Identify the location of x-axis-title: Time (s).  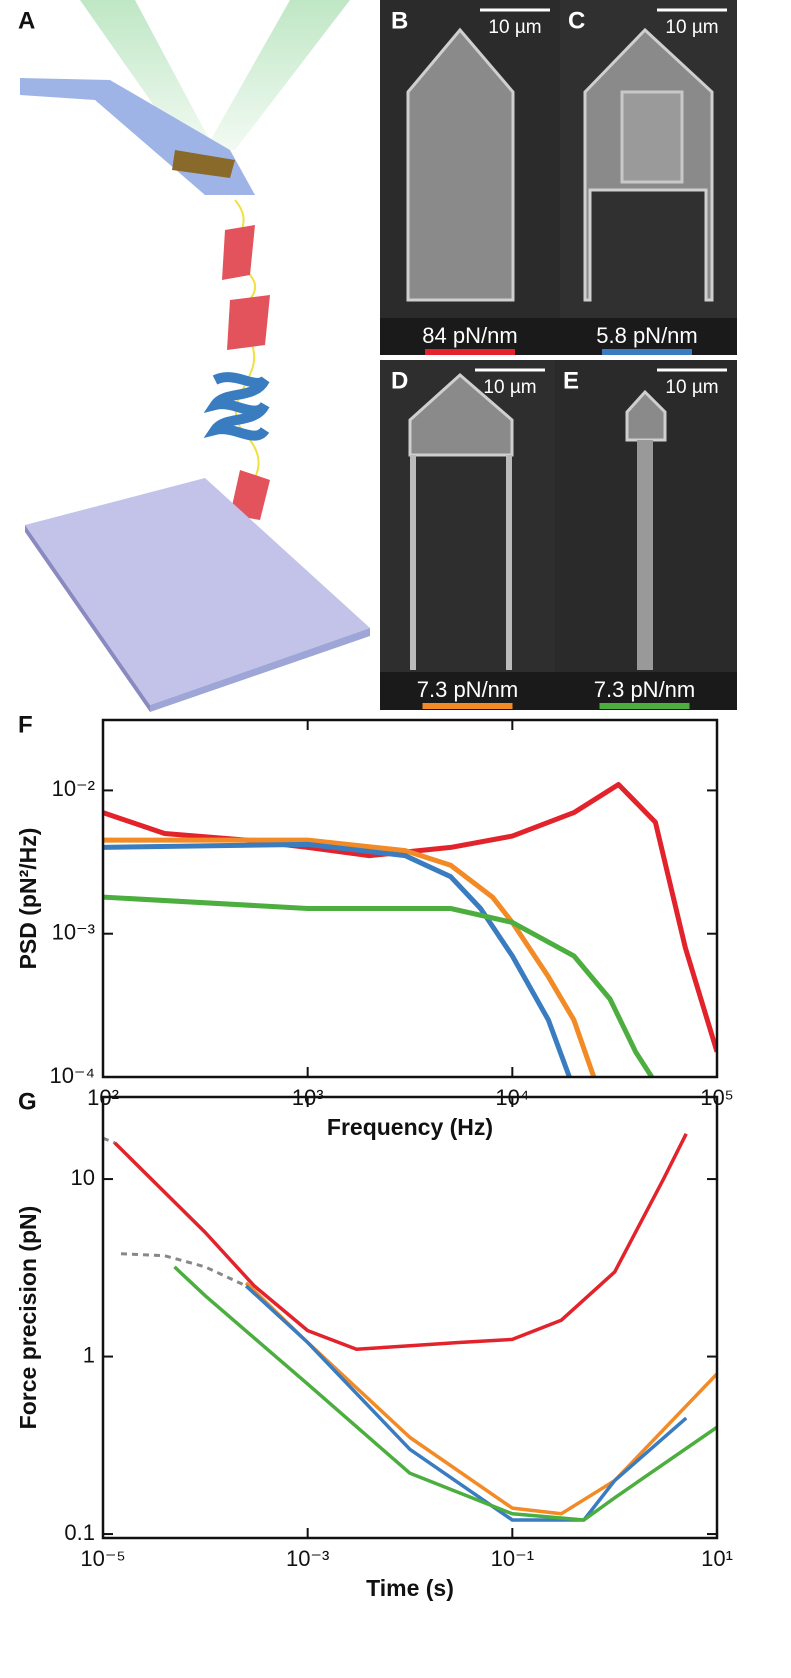
(410, 1588).